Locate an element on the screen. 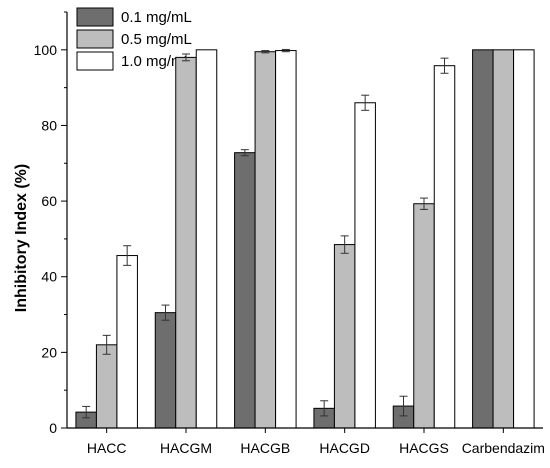 The image size is (550, 468). x-tick-label-hacgb: HACGB is located at coordinates (265, 448).